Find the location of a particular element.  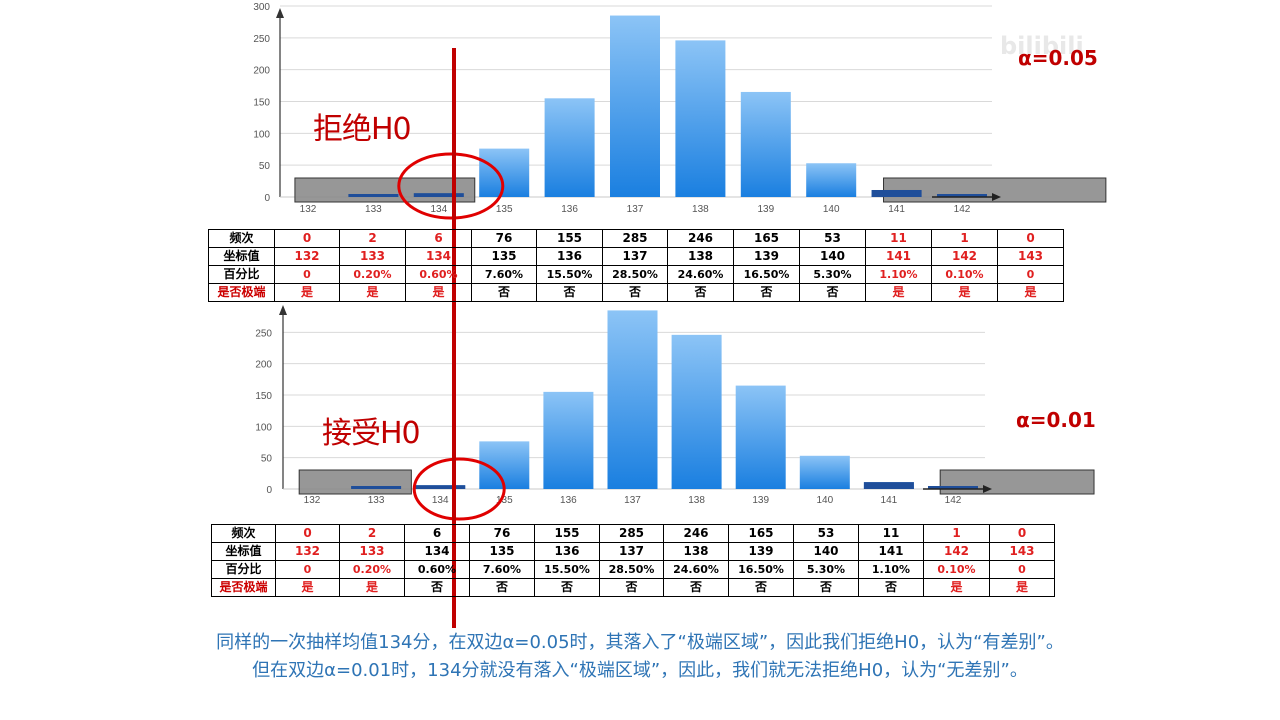

table-cell: 135 is located at coordinates (502, 551).